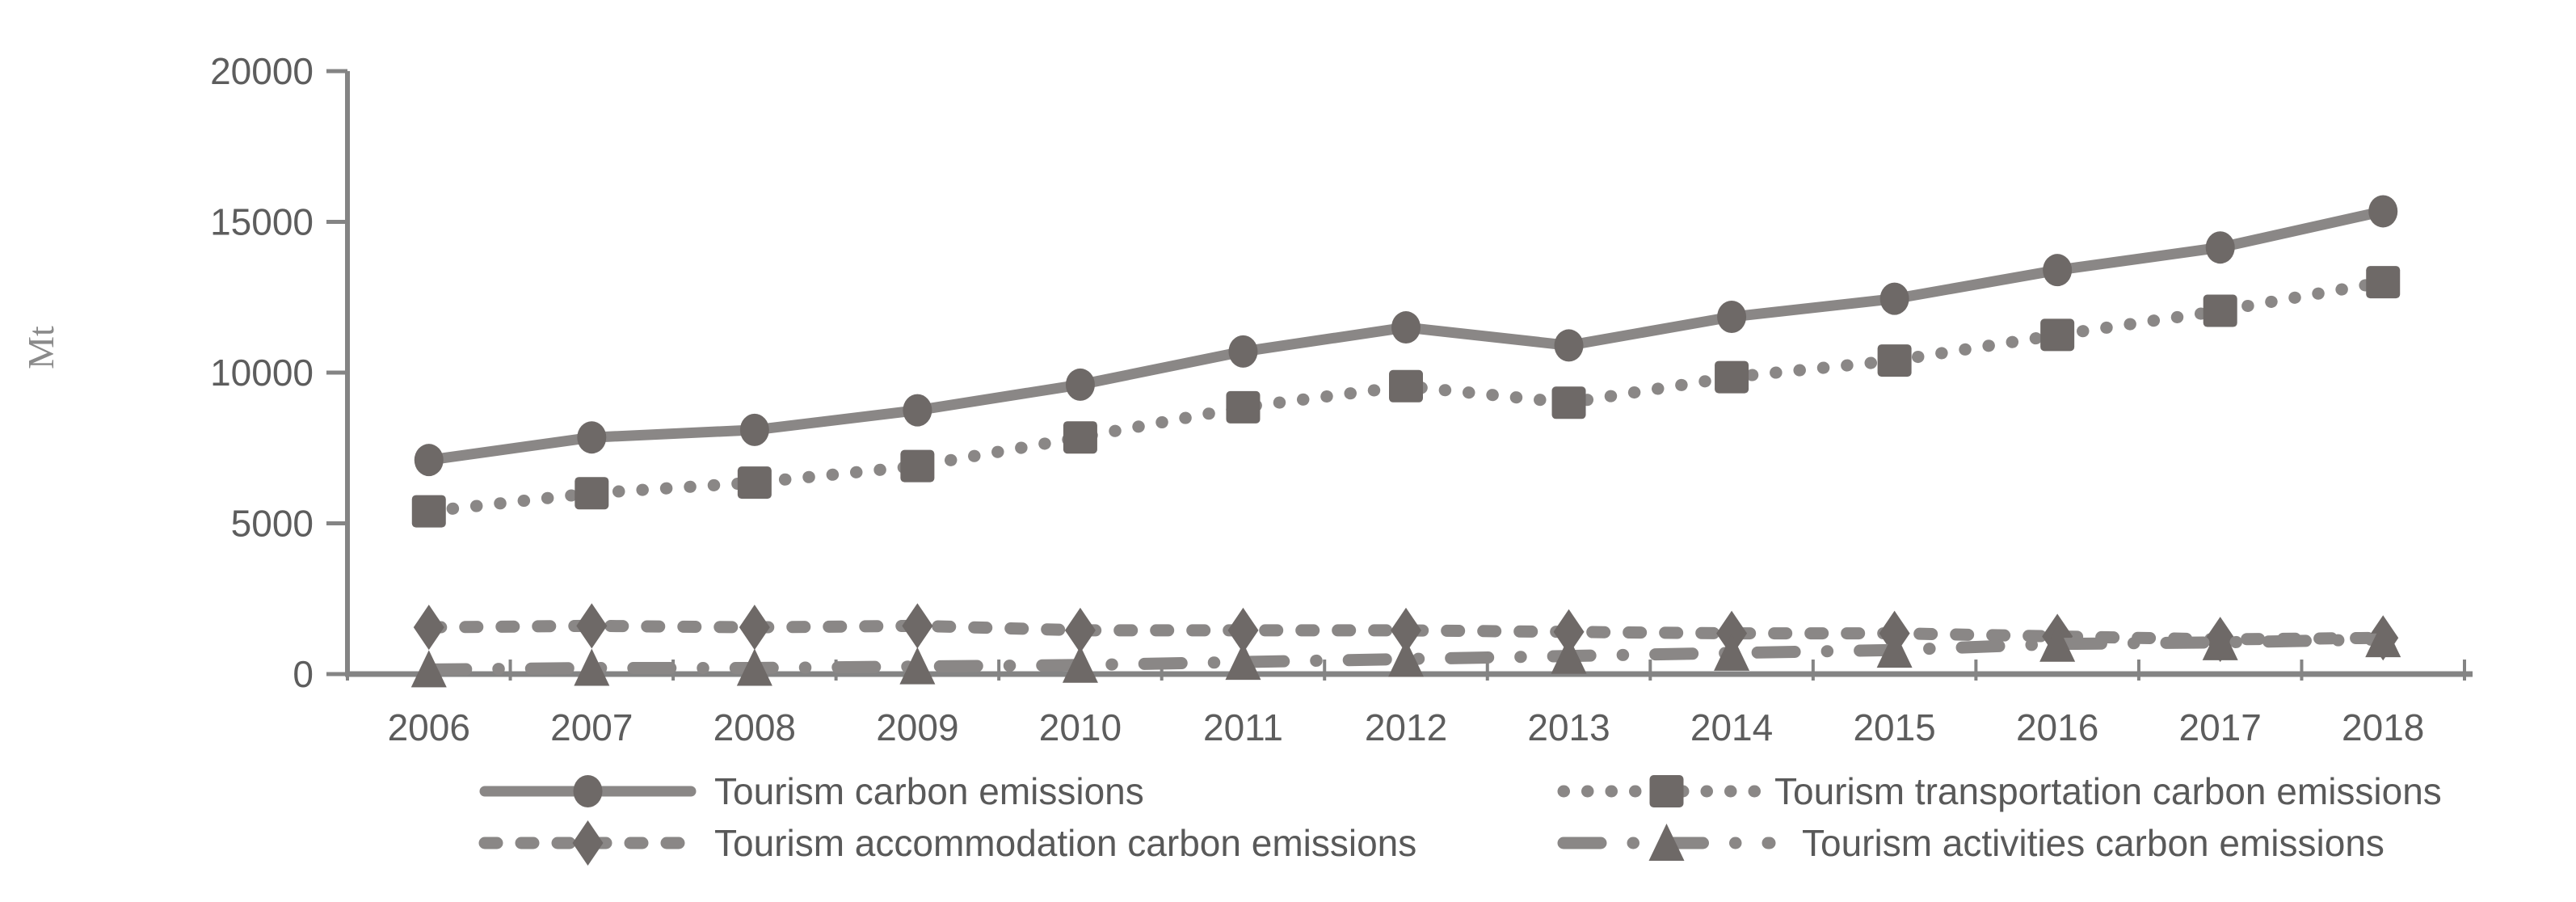  I want to click on x-tick-label: 2011, so click(1243, 727).